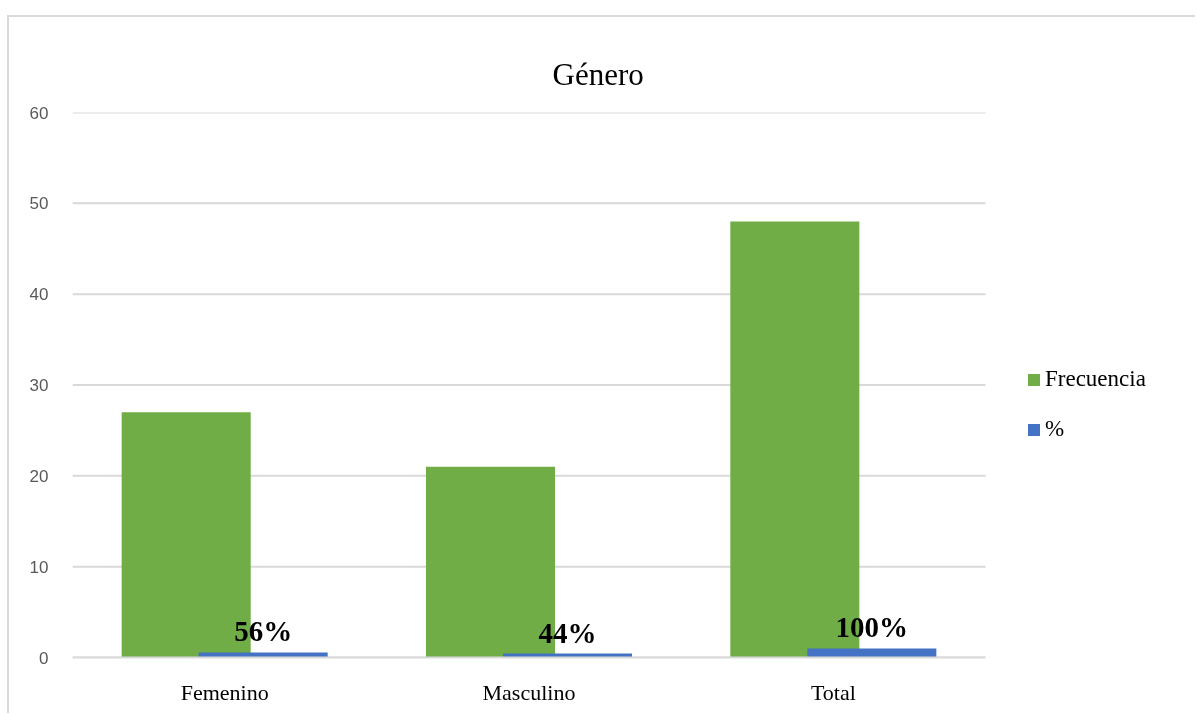 This screenshot has width=1197, height=715. I want to click on x-tick-label: Femenino, so click(224, 692).